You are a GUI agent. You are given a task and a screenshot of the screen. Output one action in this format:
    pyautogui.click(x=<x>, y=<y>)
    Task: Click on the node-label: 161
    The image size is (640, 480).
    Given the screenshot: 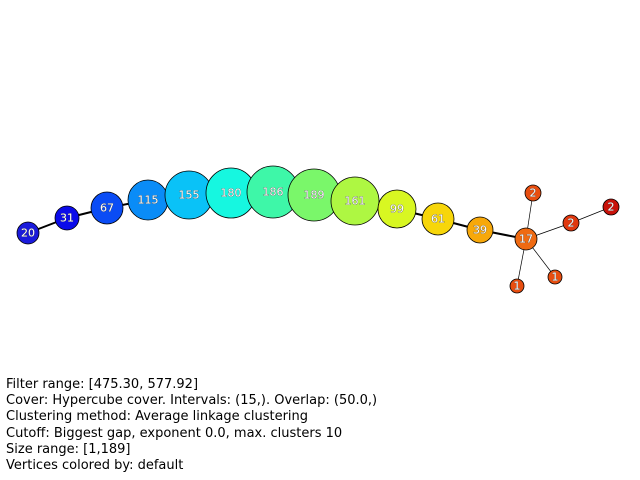 What is the action you would take?
    pyautogui.click(x=355, y=201)
    